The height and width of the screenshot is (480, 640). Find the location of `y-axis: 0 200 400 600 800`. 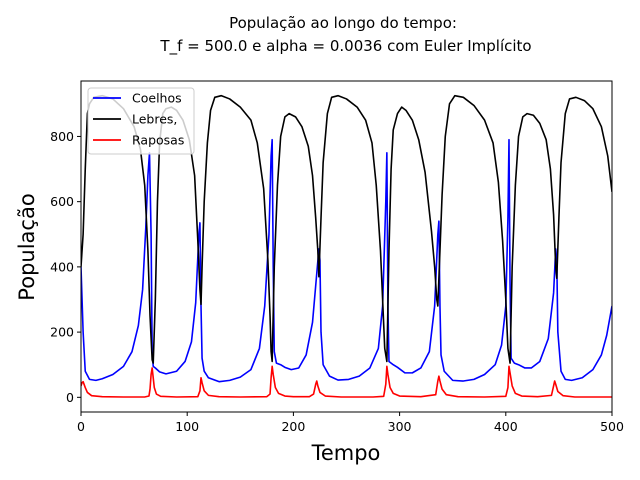

y-axis: 0 200 400 600 800 is located at coordinates (65, 267).